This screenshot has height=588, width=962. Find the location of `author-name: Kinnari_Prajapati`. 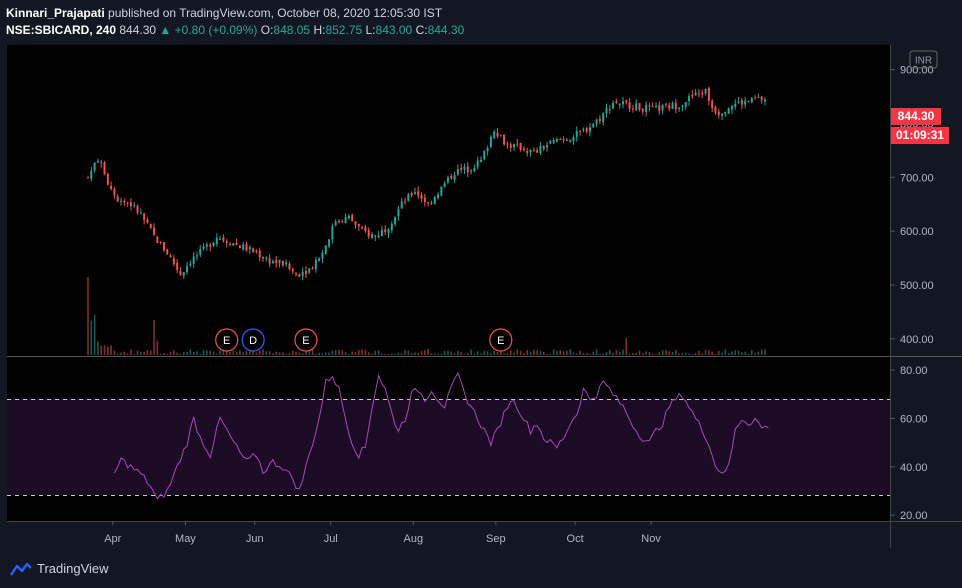

author-name: Kinnari_Prajapati is located at coordinates (55, 13).